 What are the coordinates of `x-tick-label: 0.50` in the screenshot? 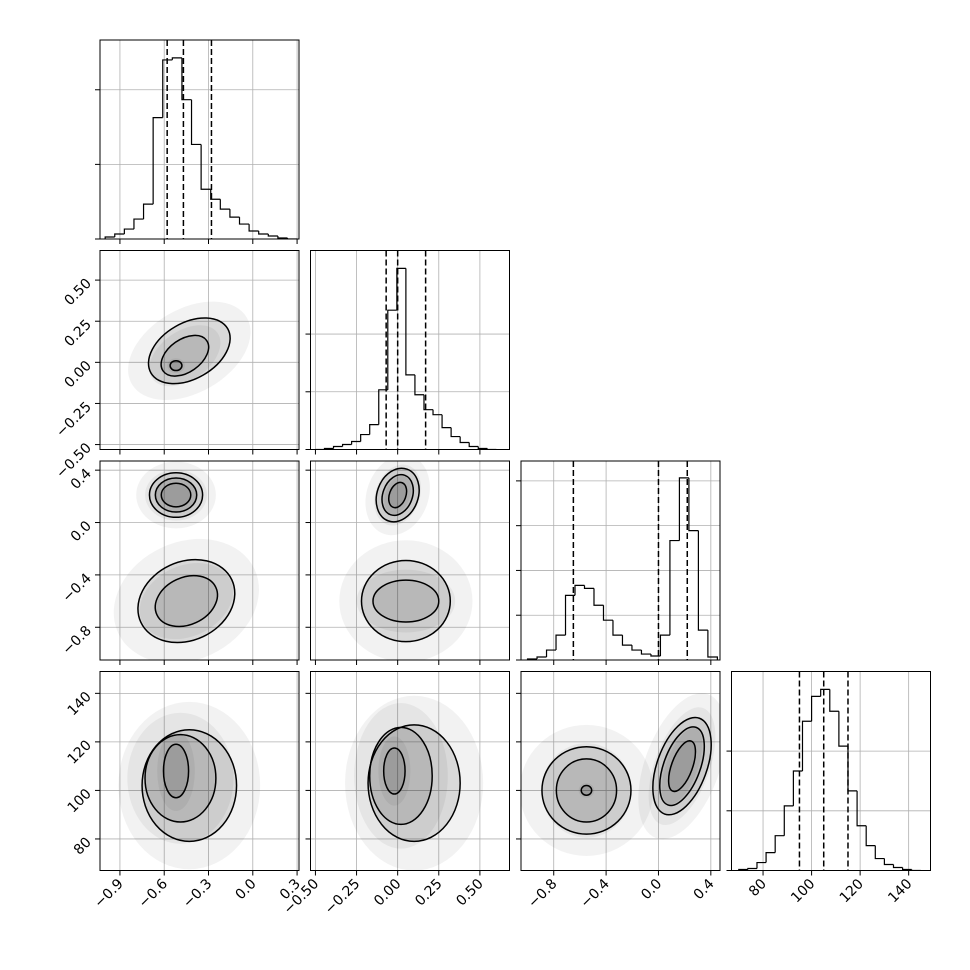 It's located at (469, 892).